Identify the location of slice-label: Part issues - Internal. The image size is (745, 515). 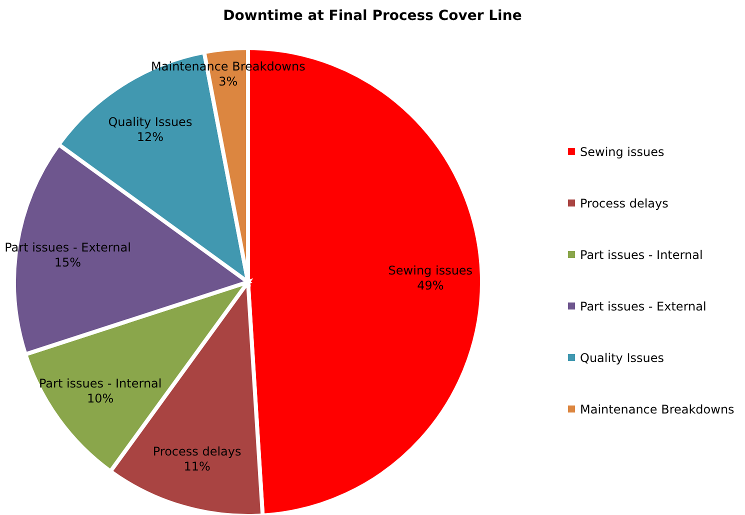
(100, 383).